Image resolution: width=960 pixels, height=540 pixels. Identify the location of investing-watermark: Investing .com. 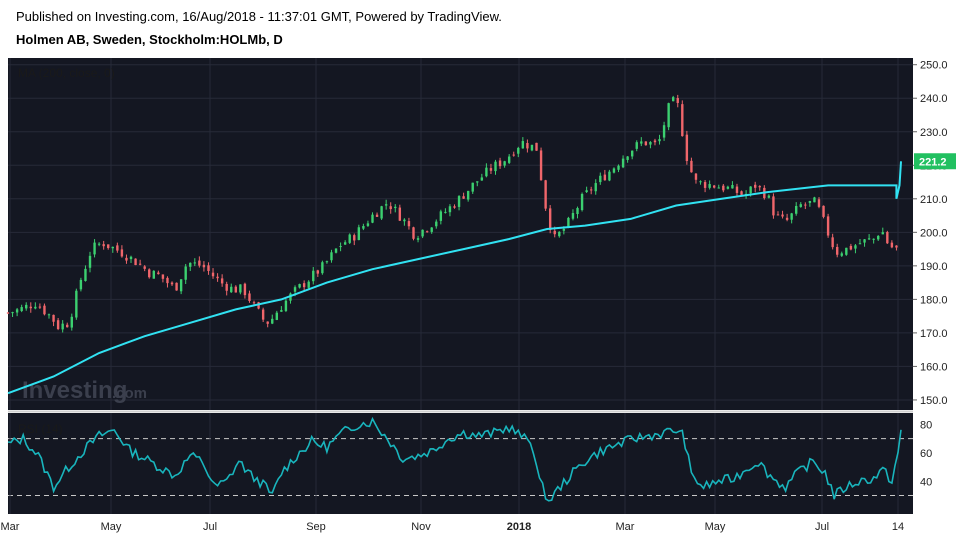
(84, 390).